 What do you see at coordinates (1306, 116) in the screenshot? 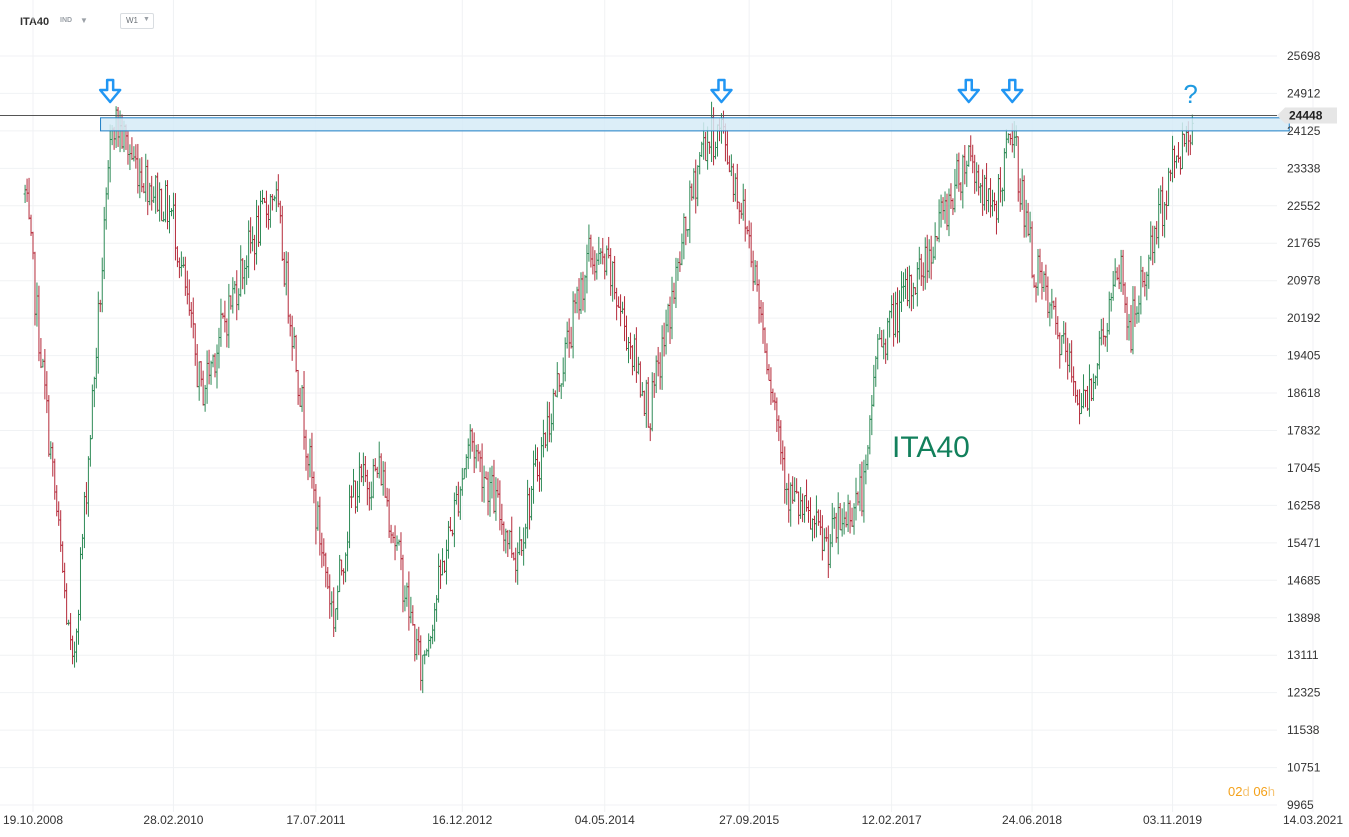
I see `current-price-label: 24448` at bounding box center [1306, 116].